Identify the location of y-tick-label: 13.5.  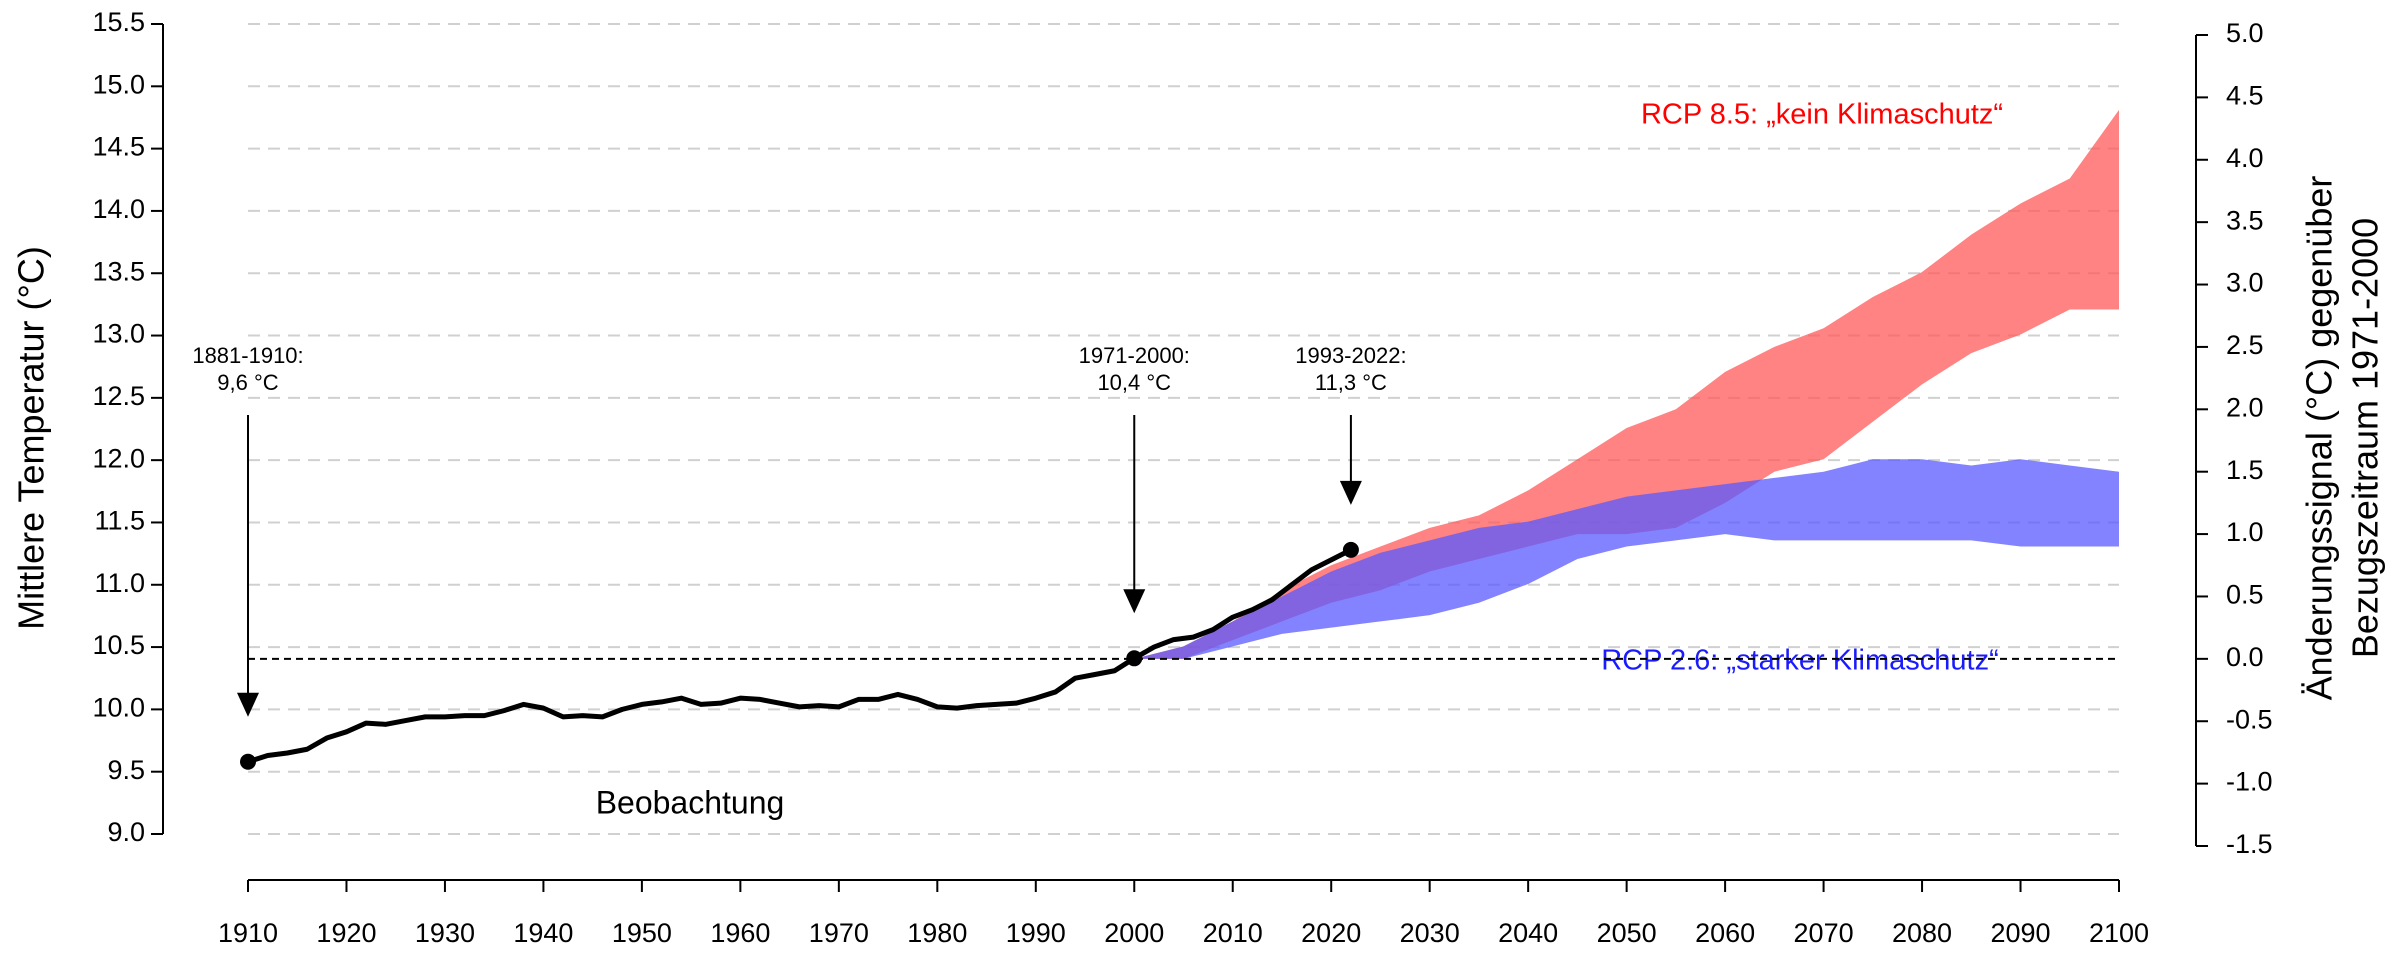
(118, 271).